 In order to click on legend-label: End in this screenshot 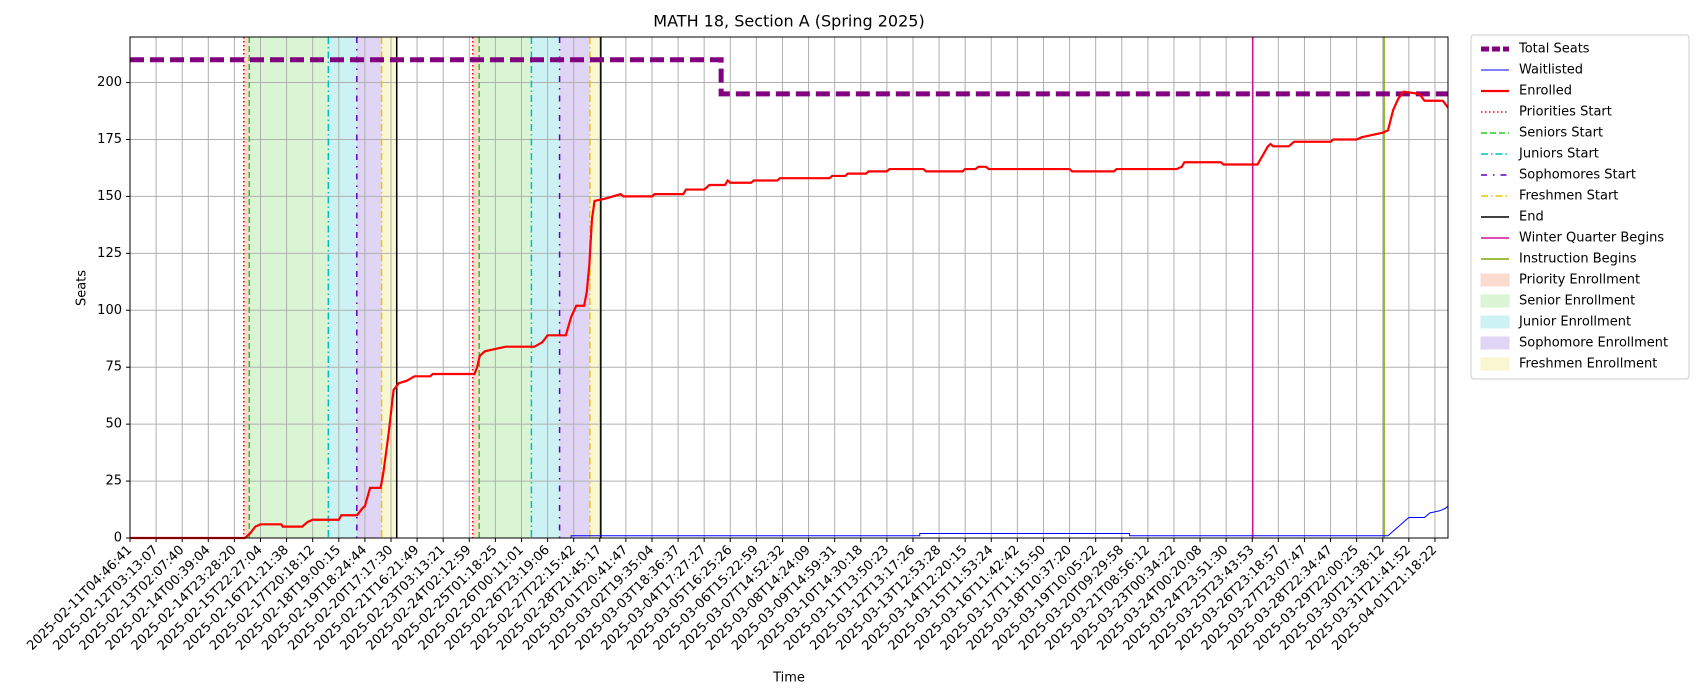, I will do `click(1531, 217)`.